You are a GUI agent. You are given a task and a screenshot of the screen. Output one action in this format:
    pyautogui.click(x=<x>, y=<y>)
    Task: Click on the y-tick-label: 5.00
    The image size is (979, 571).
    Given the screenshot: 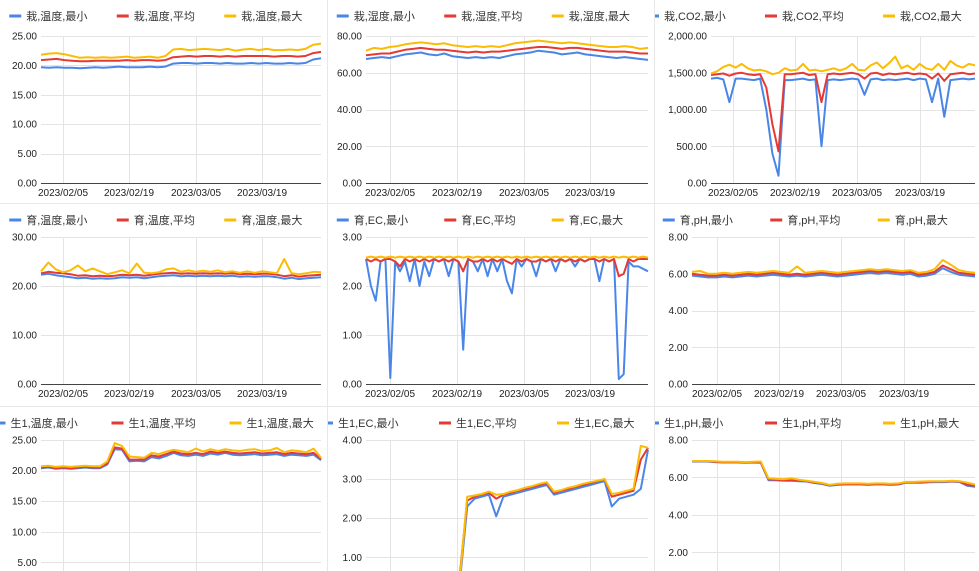 What is the action you would take?
    pyautogui.click(x=28, y=154)
    